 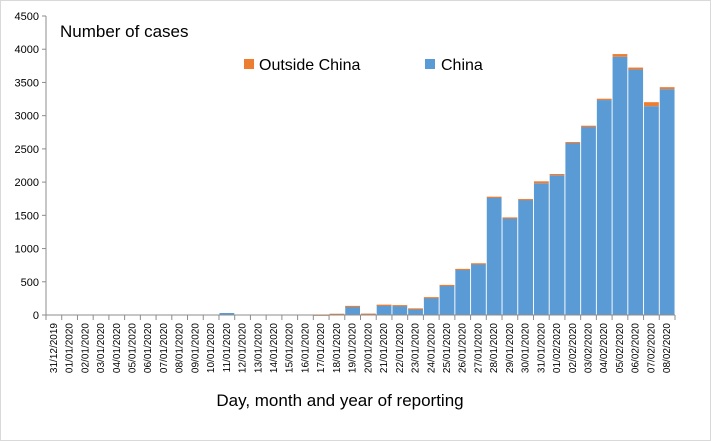 I want to click on y-tick-label: 500, so click(x=30, y=283).